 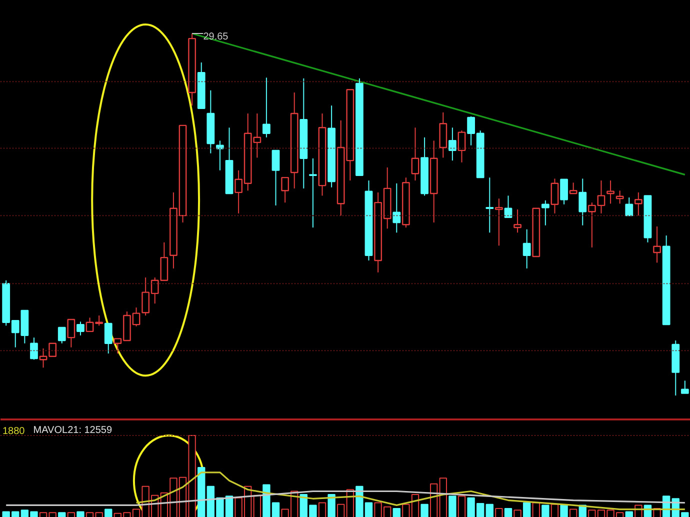 What do you see at coordinates (216, 37) in the screenshot?
I see `annotation: 29.65` at bounding box center [216, 37].